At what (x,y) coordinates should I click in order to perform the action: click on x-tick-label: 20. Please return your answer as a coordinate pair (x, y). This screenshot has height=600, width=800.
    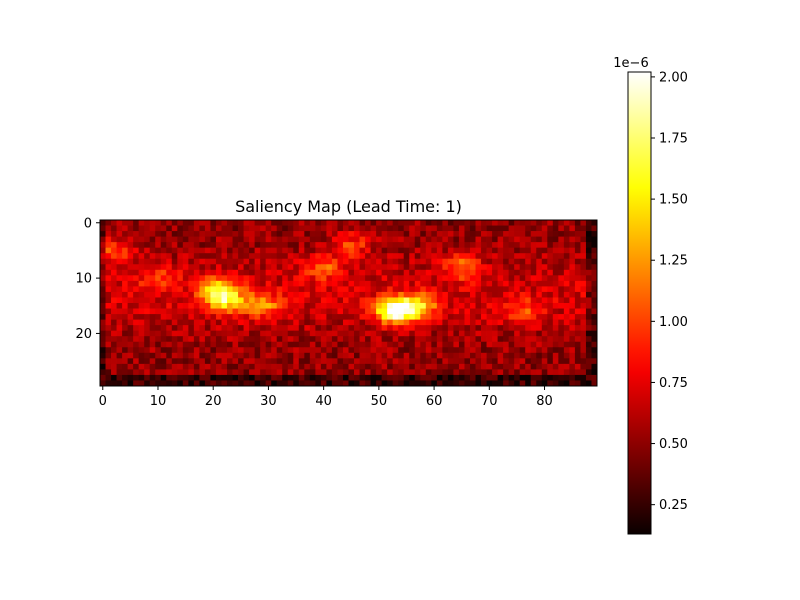
    Looking at the image, I should click on (213, 401).